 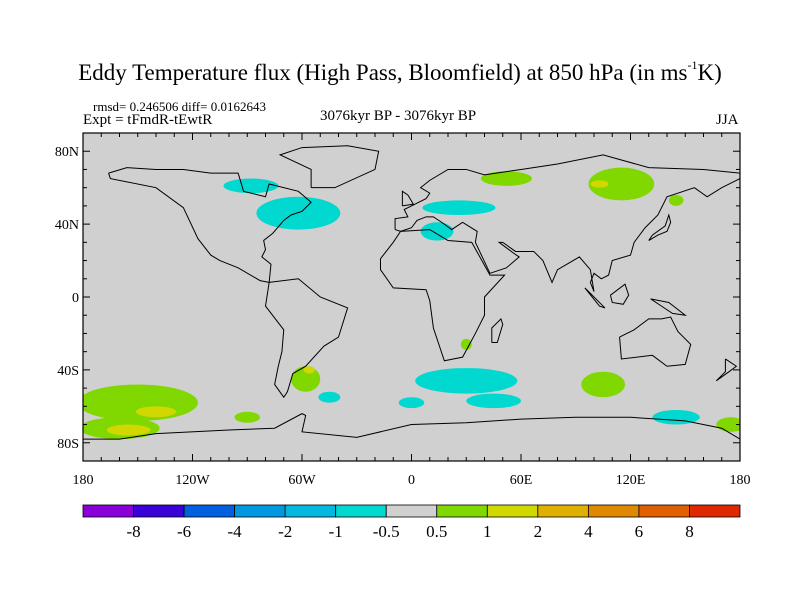 What do you see at coordinates (302, 480) in the screenshot?
I see `x-tick-label: 60W` at bounding box center [302, 480].